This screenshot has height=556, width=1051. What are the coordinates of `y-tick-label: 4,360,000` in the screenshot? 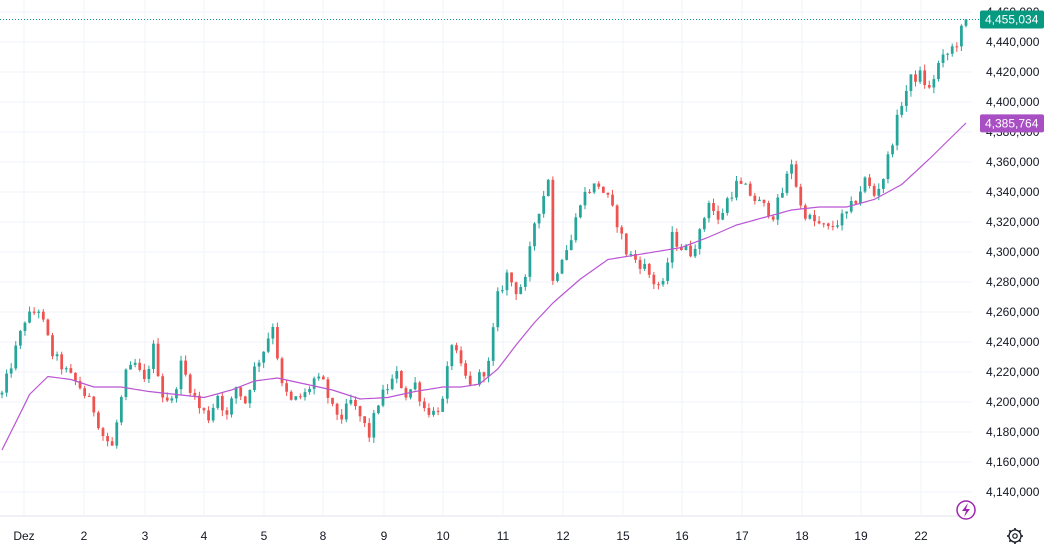 It's located at (1013, 162).